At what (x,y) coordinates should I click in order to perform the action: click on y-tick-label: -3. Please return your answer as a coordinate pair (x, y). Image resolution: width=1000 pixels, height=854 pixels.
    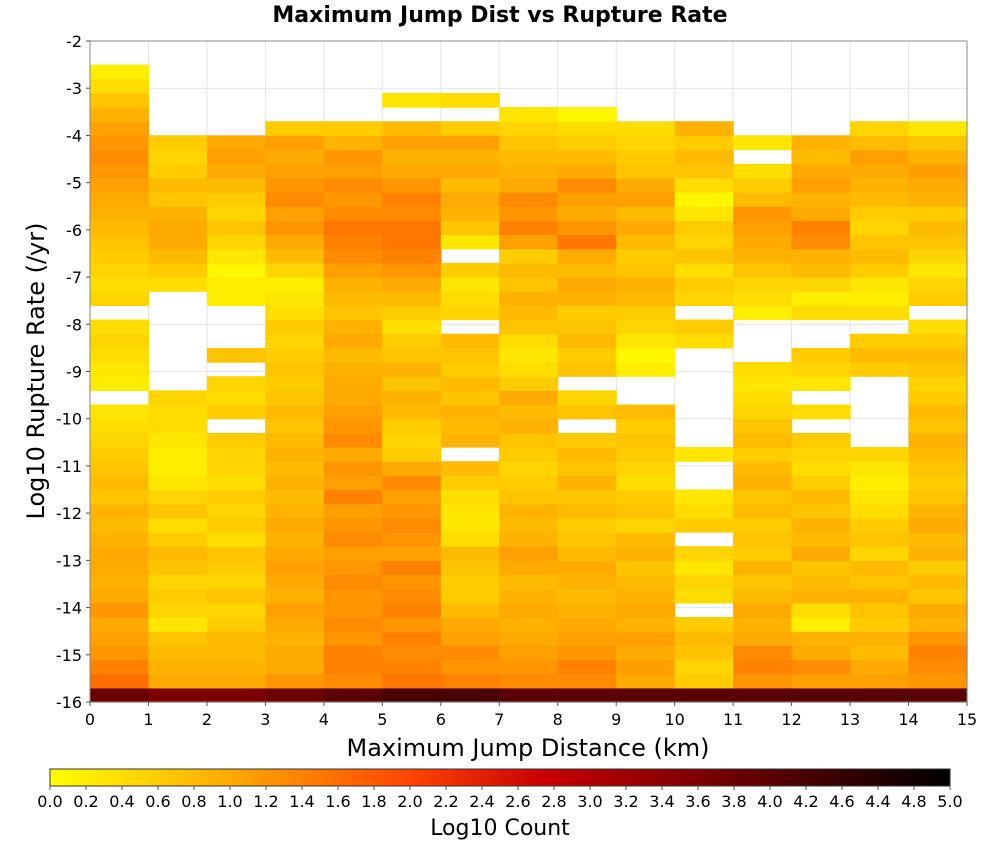
    Looking at the image, I should click on (74, 88).